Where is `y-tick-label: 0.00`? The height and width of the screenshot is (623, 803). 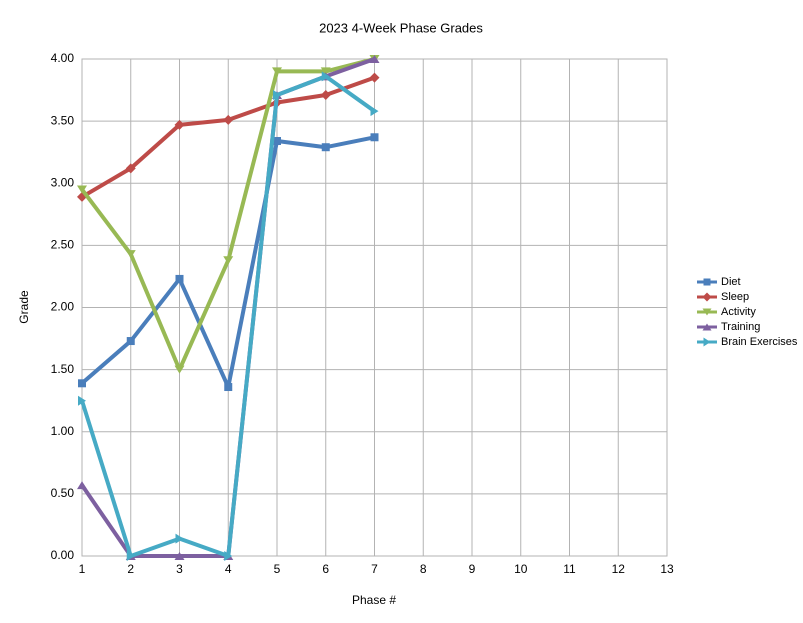
y-tick-label: 0.00 is located at coordinates (63, 555).